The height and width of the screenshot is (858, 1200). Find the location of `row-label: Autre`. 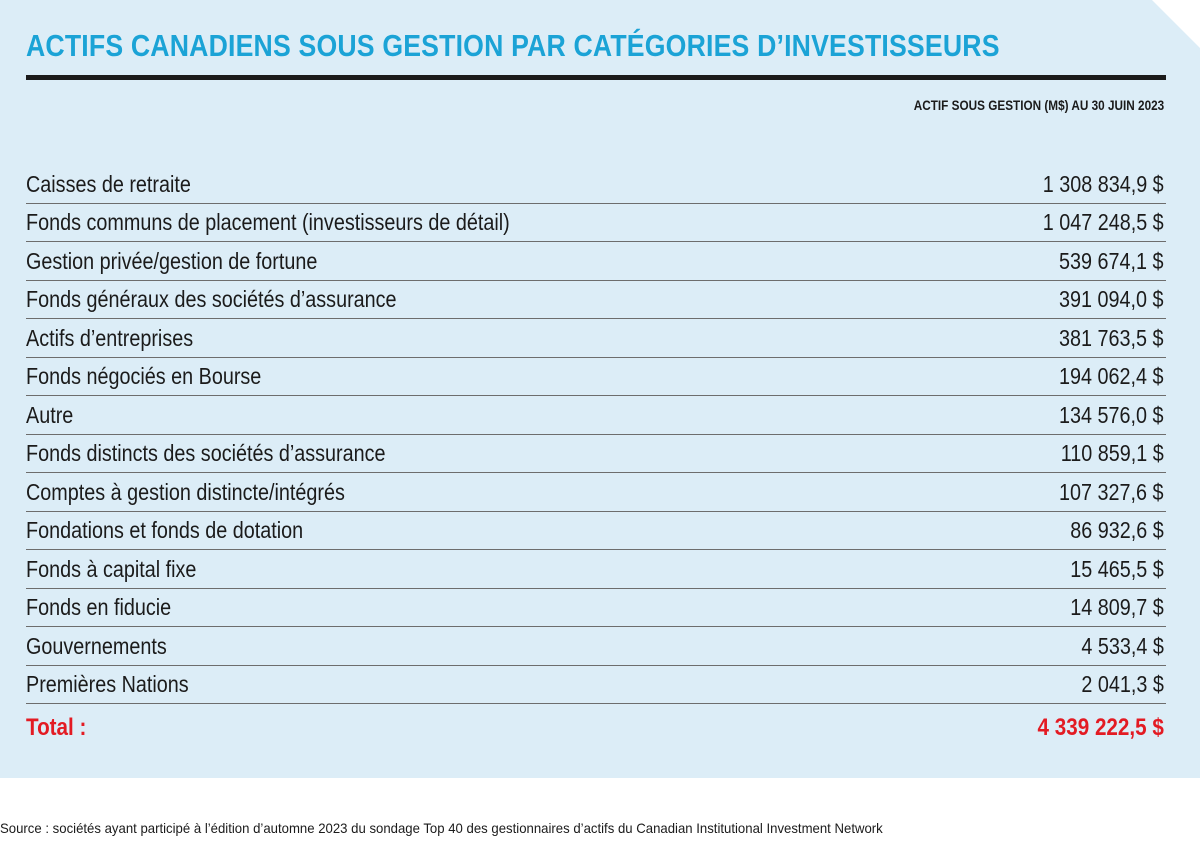

row-label: Autre is located at coordinates (50, 414).